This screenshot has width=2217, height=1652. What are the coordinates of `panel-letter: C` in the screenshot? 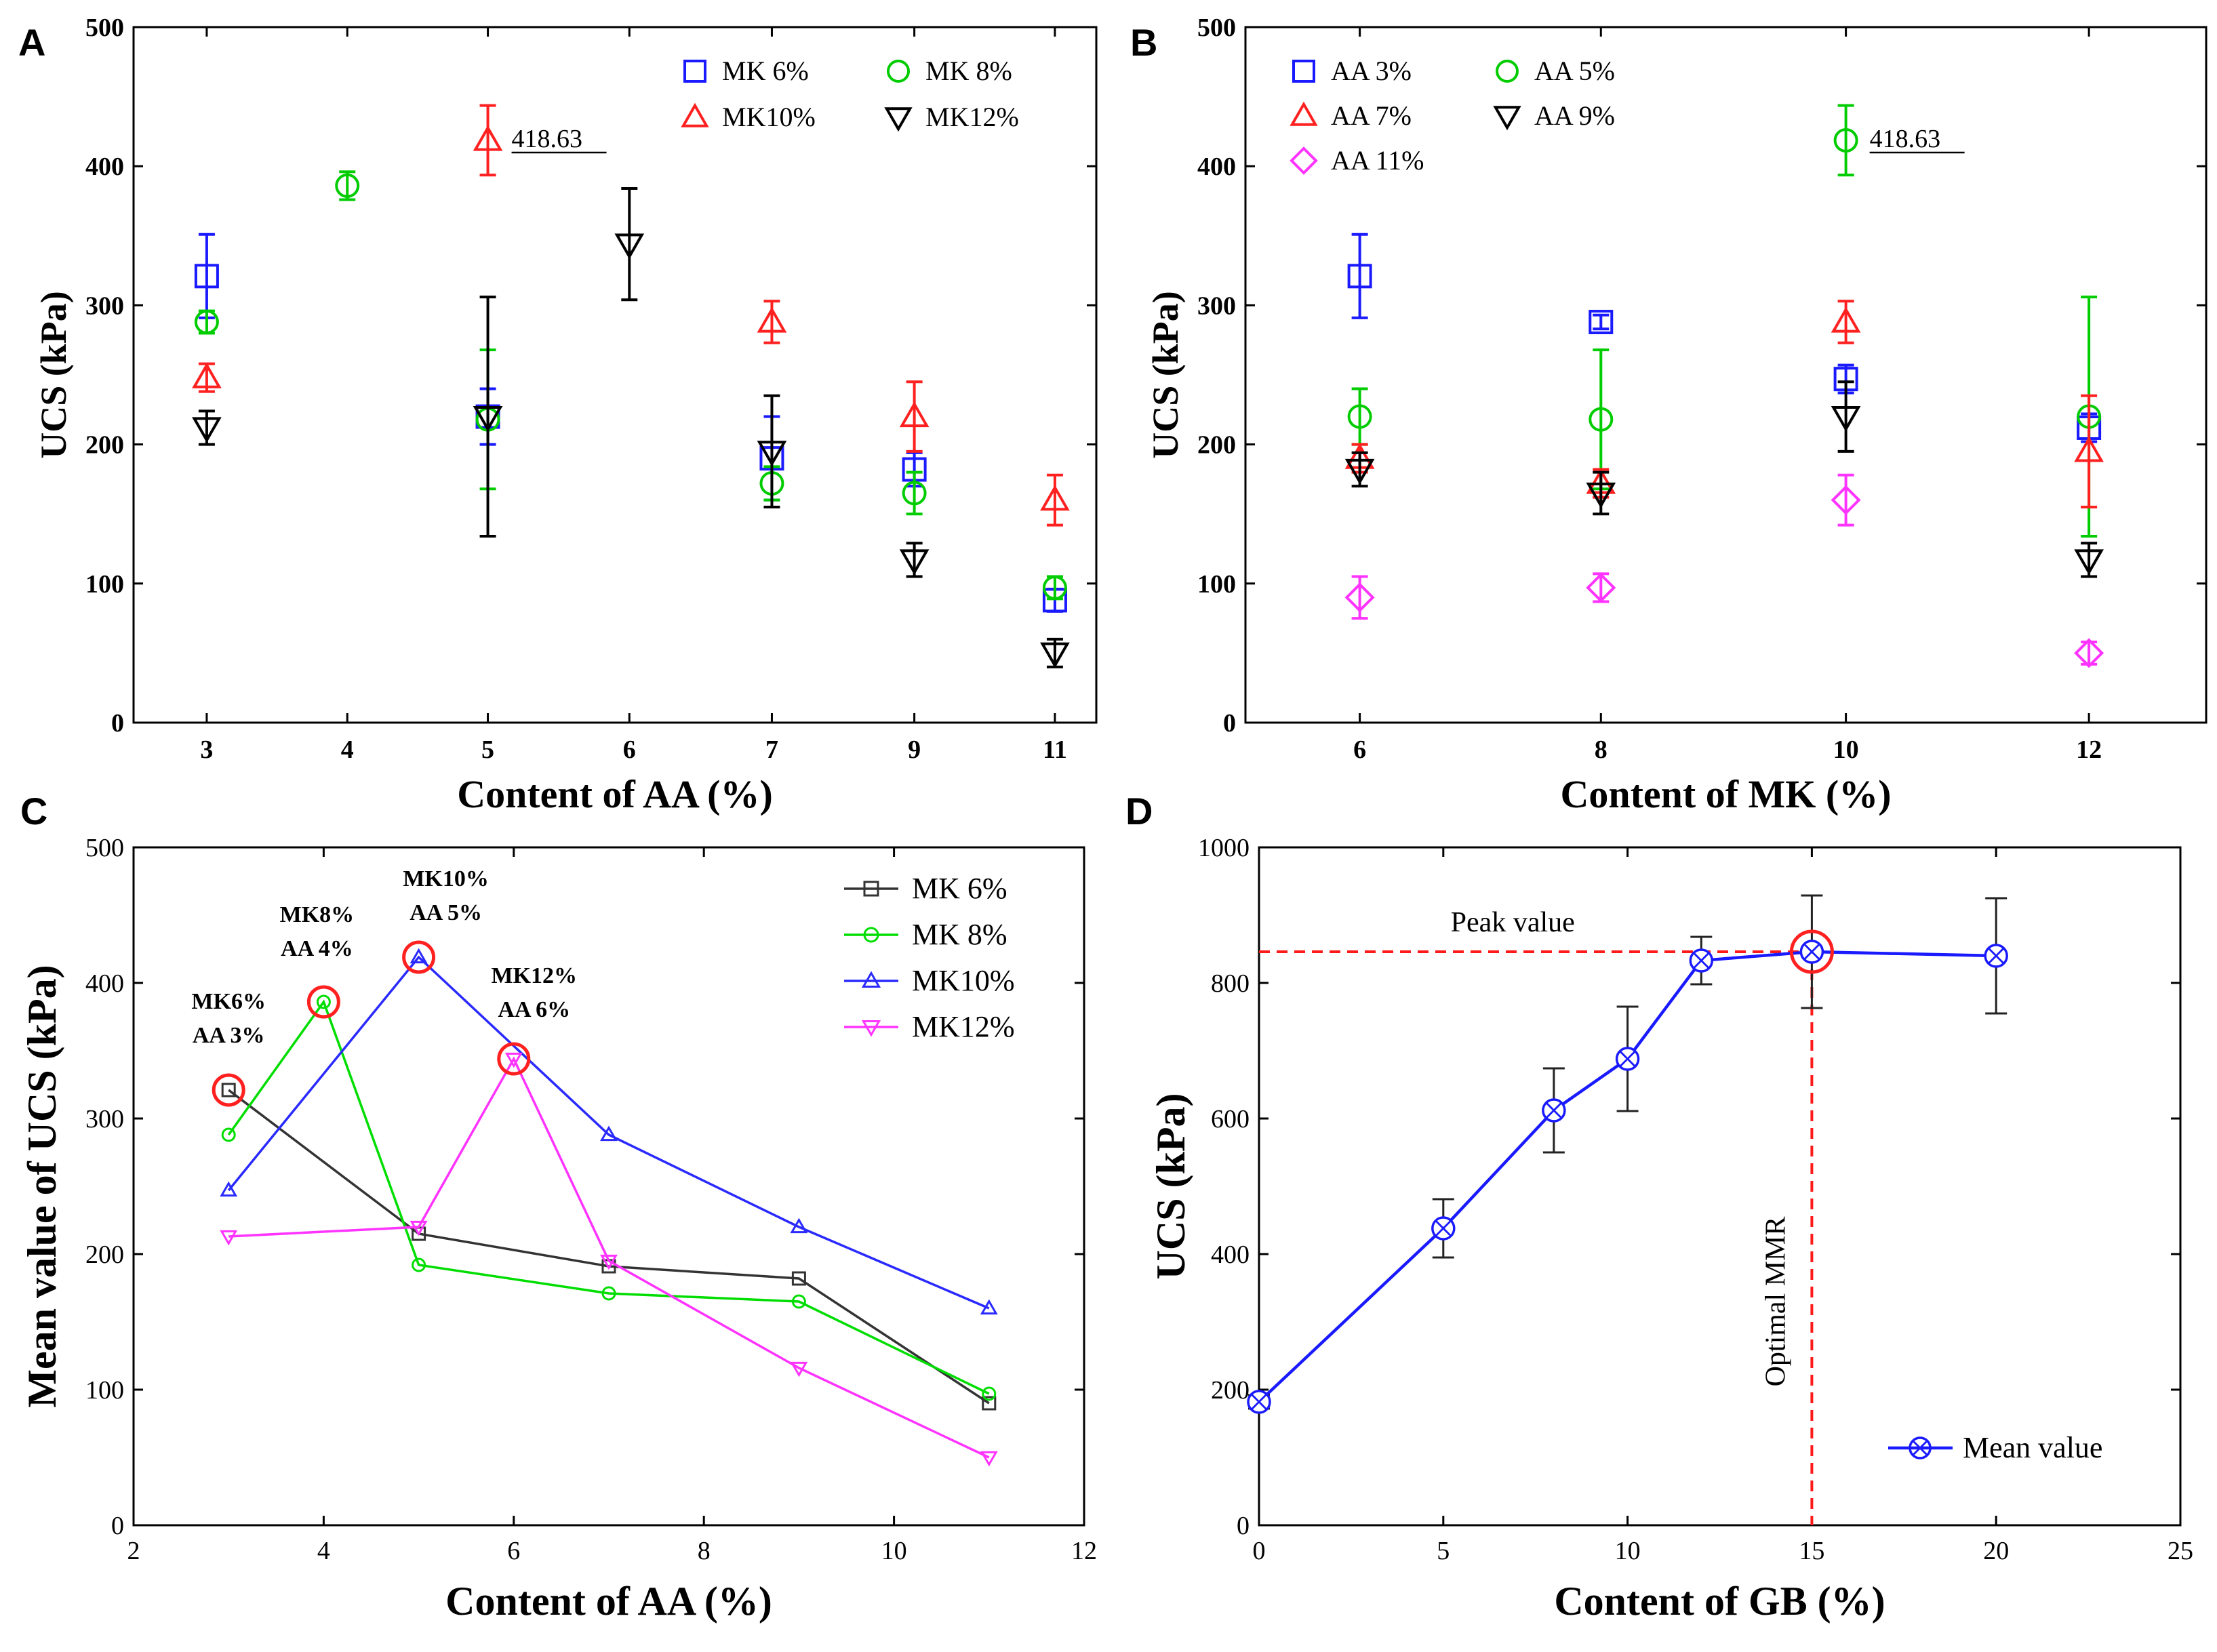 It's located at (33, 811).